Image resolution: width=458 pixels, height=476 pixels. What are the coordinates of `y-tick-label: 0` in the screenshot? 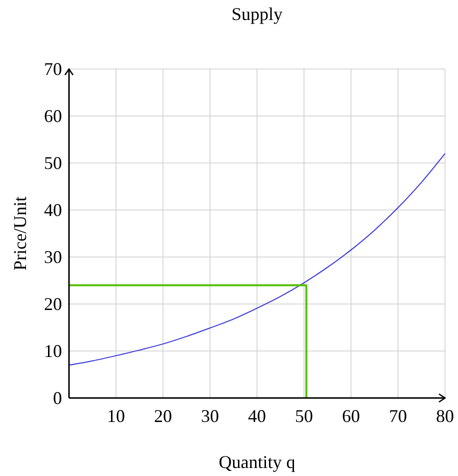 It's located at (57, 398).